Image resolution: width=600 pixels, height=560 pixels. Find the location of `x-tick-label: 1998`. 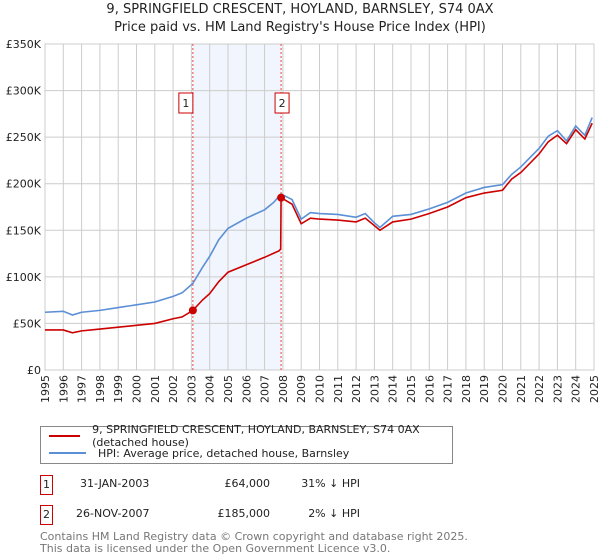

x-tick-label: 1998 is located at coordinates (100, 389).